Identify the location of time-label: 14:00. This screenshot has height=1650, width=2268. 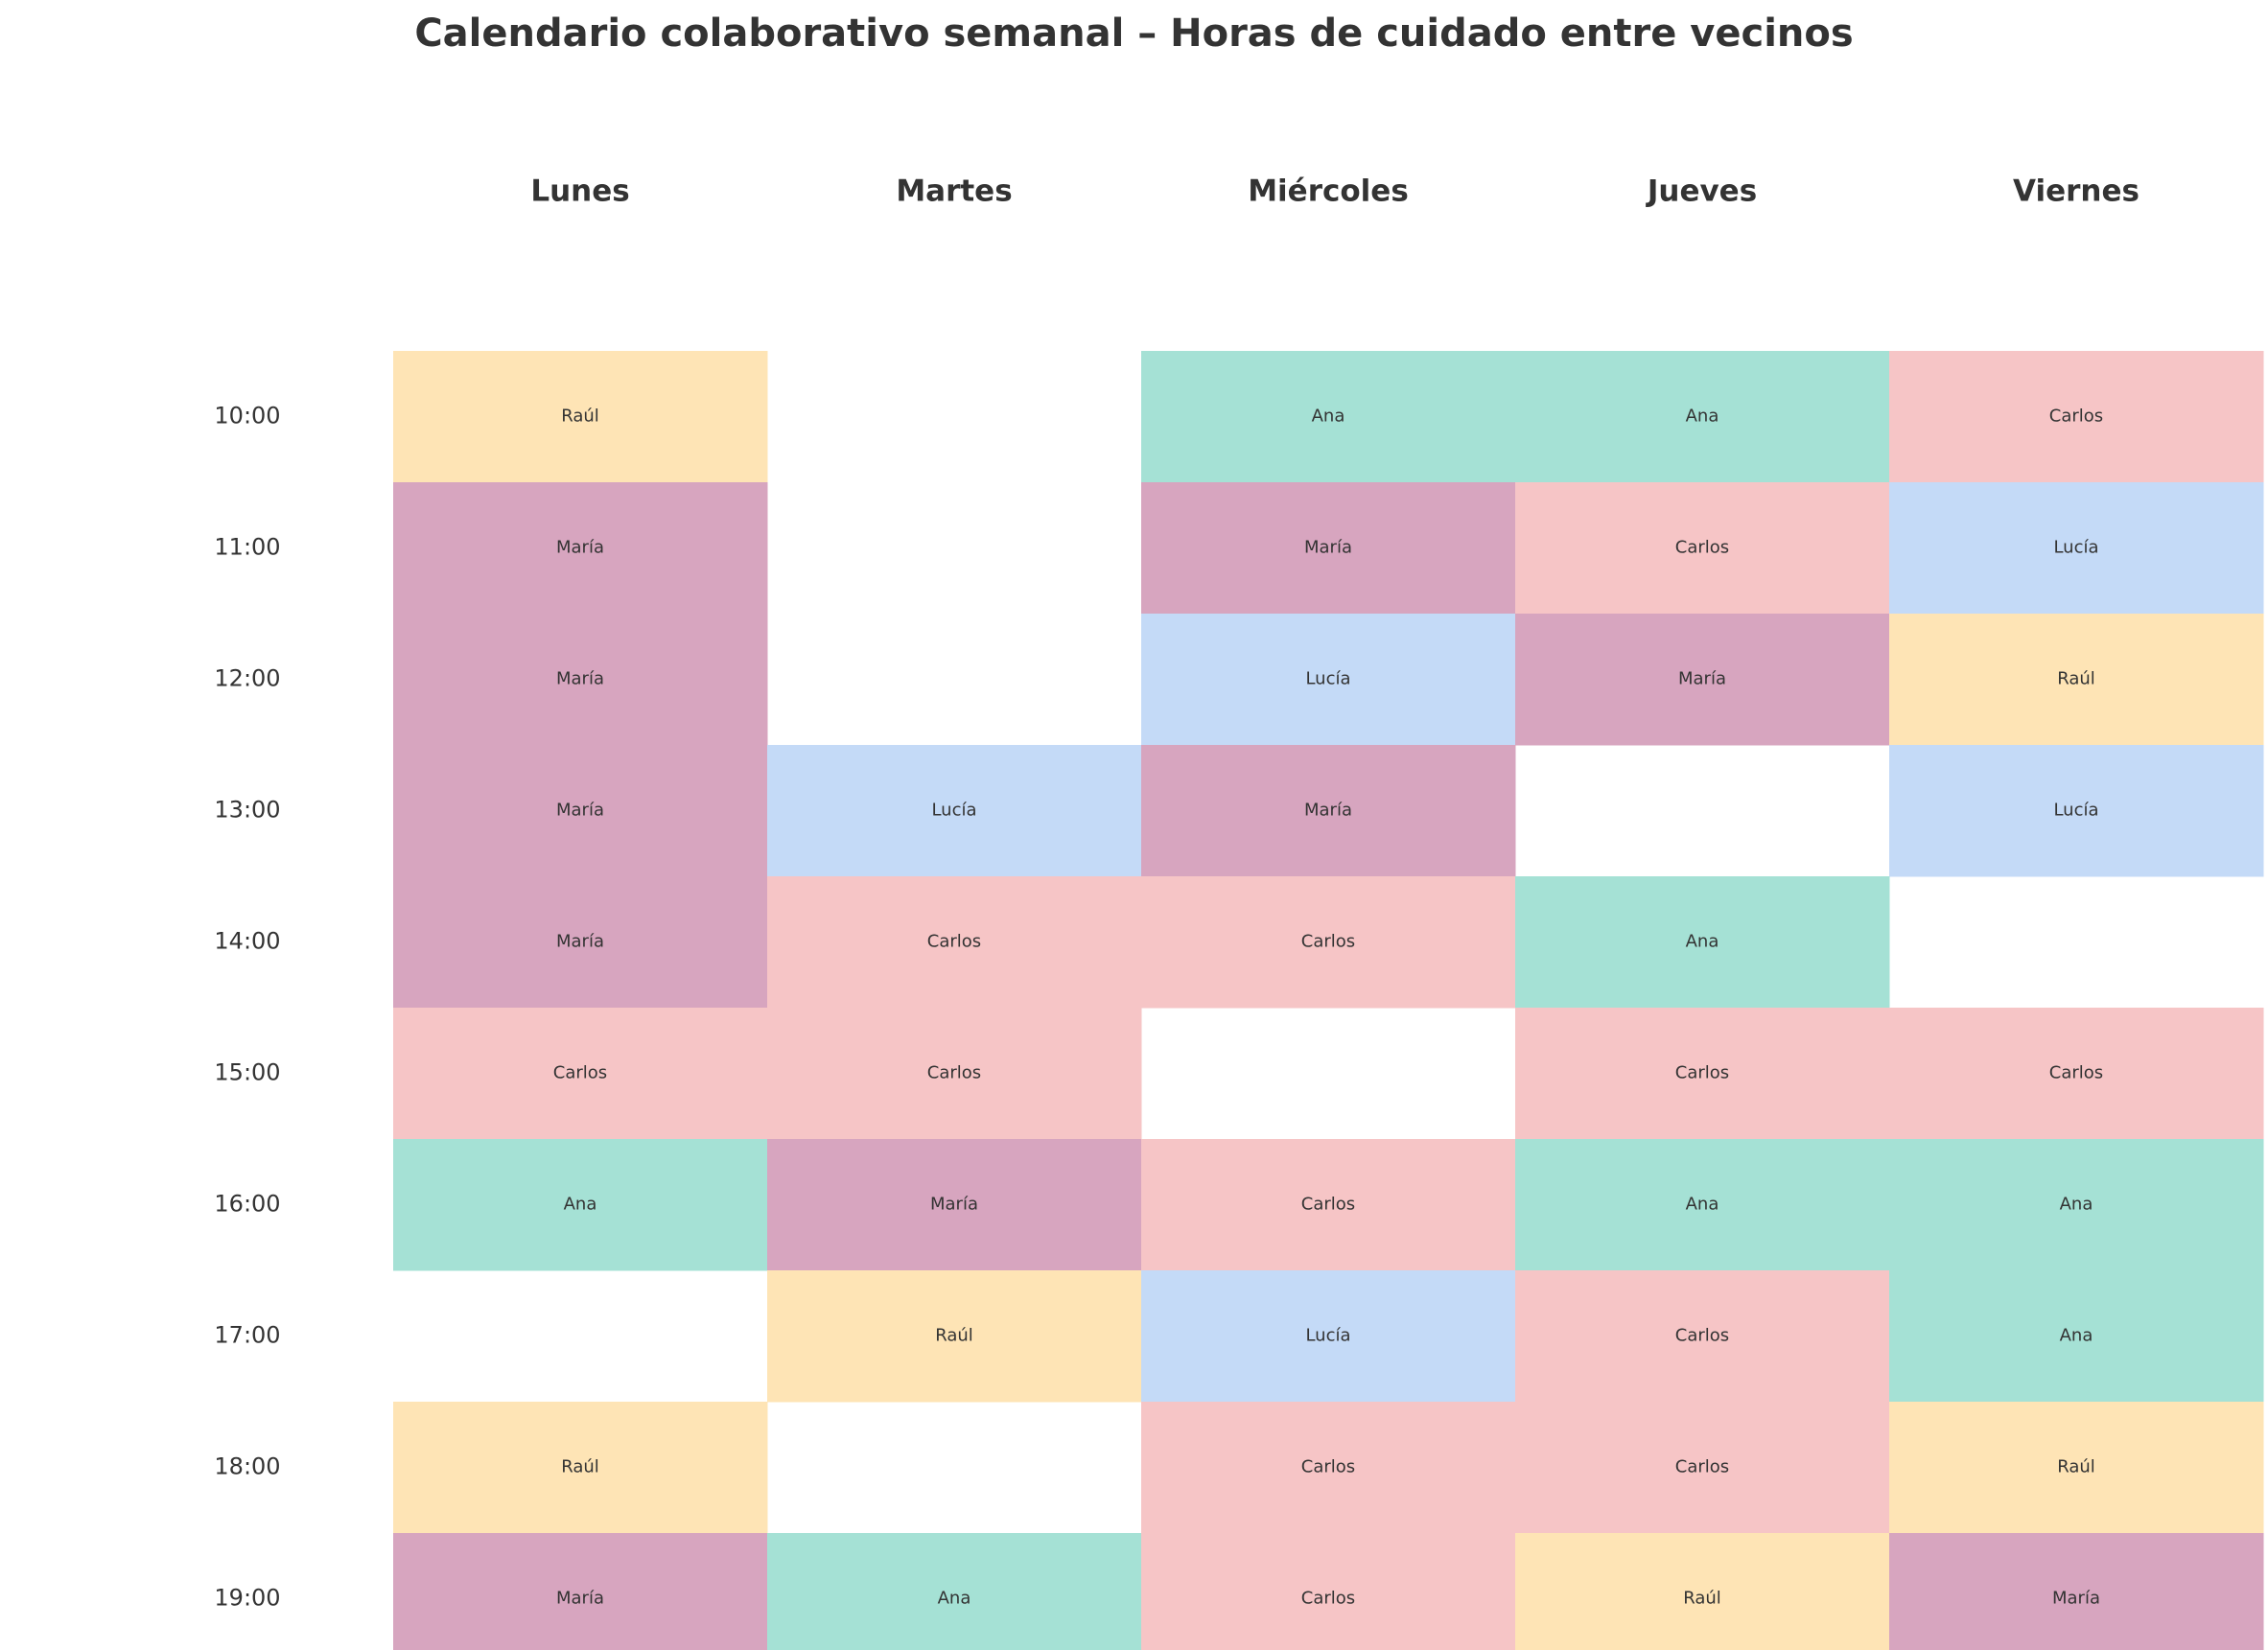
(247, 941).